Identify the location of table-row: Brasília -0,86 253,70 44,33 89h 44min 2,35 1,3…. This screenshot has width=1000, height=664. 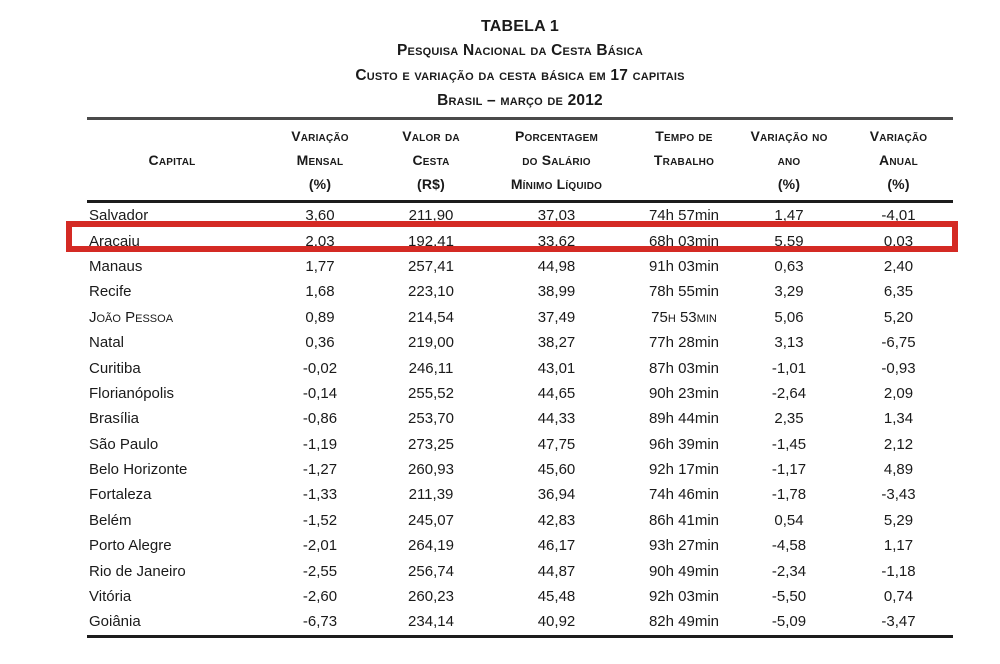
(520, 418).